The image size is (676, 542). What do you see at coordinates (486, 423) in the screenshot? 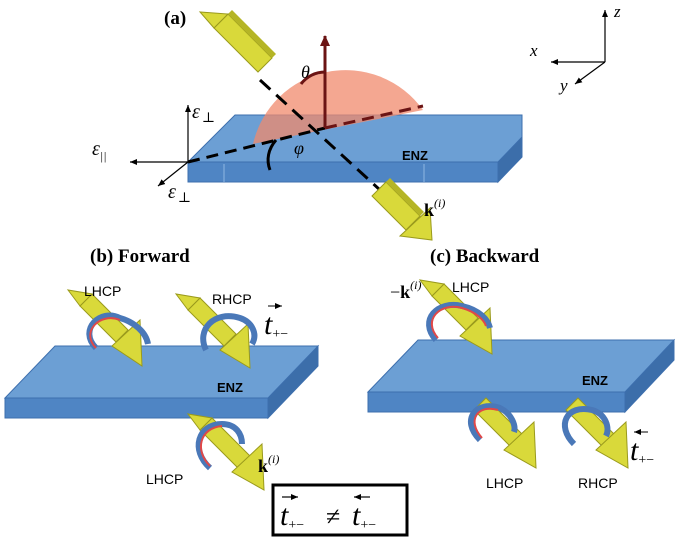
I see `c-curl-bottom-left-red` at bounding box center [486, 423].